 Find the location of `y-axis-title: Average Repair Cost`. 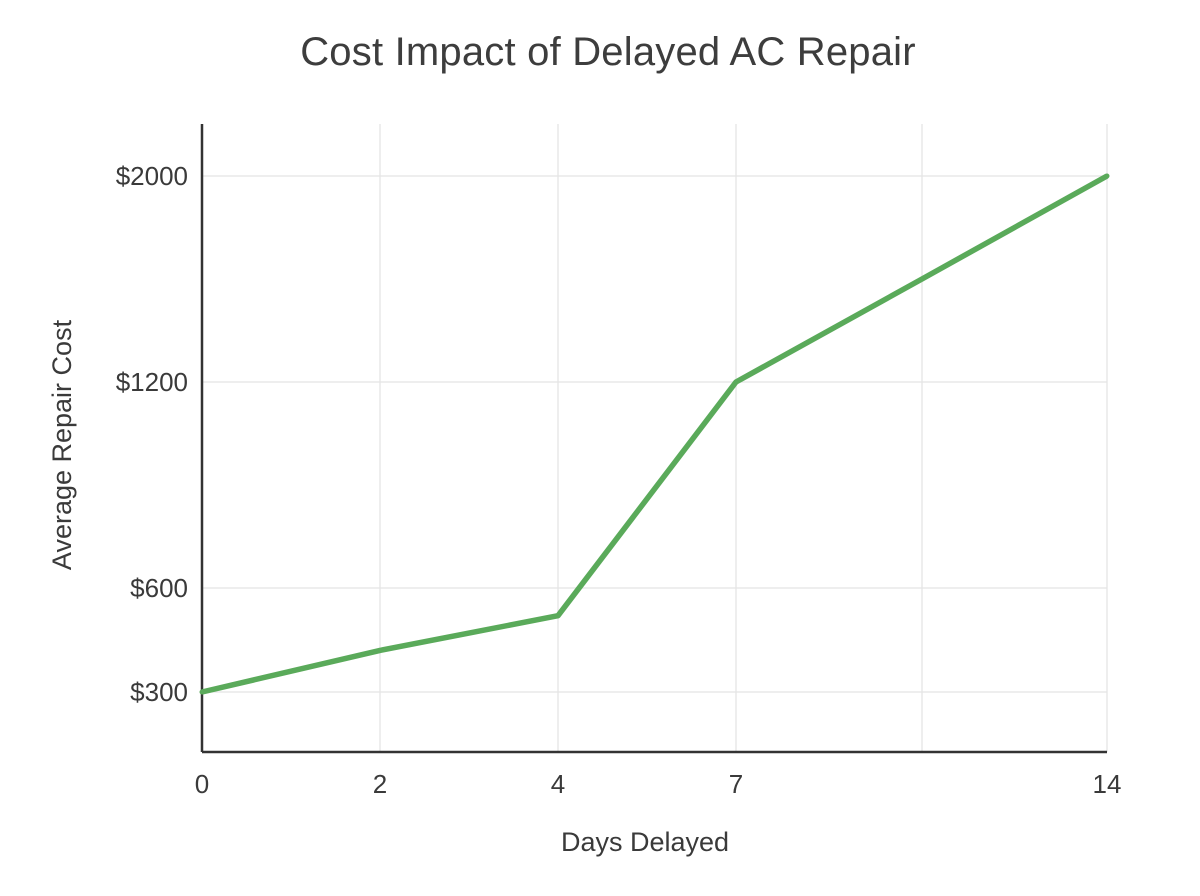

y-axis-title: Average Repair Cost is located at coordinates (62, 444).